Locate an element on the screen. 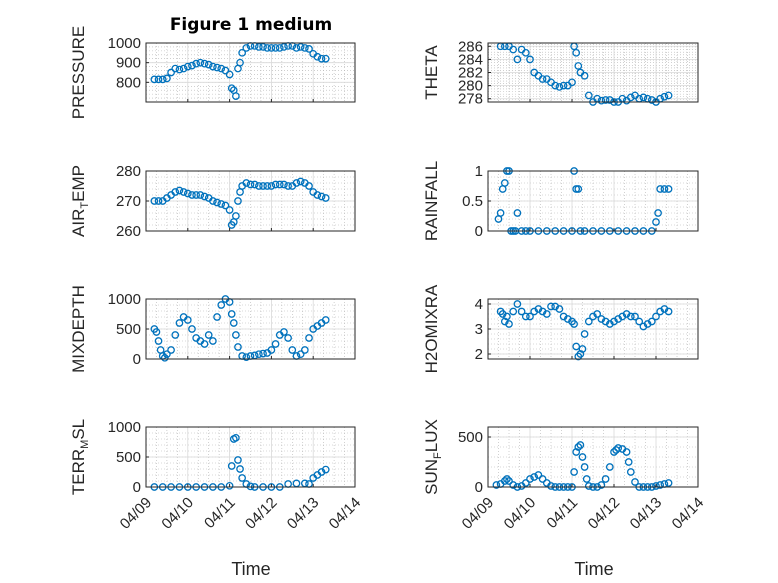  y-axis-label: RAINFALL is located at coordinates (431, 201).